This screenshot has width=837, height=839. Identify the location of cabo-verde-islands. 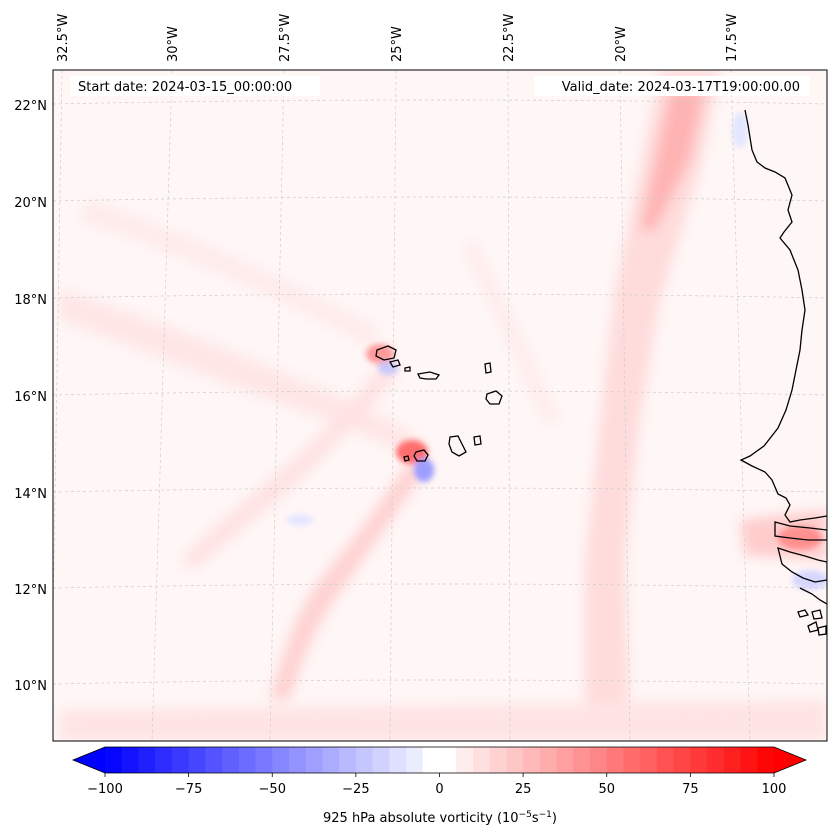
(439, 403).